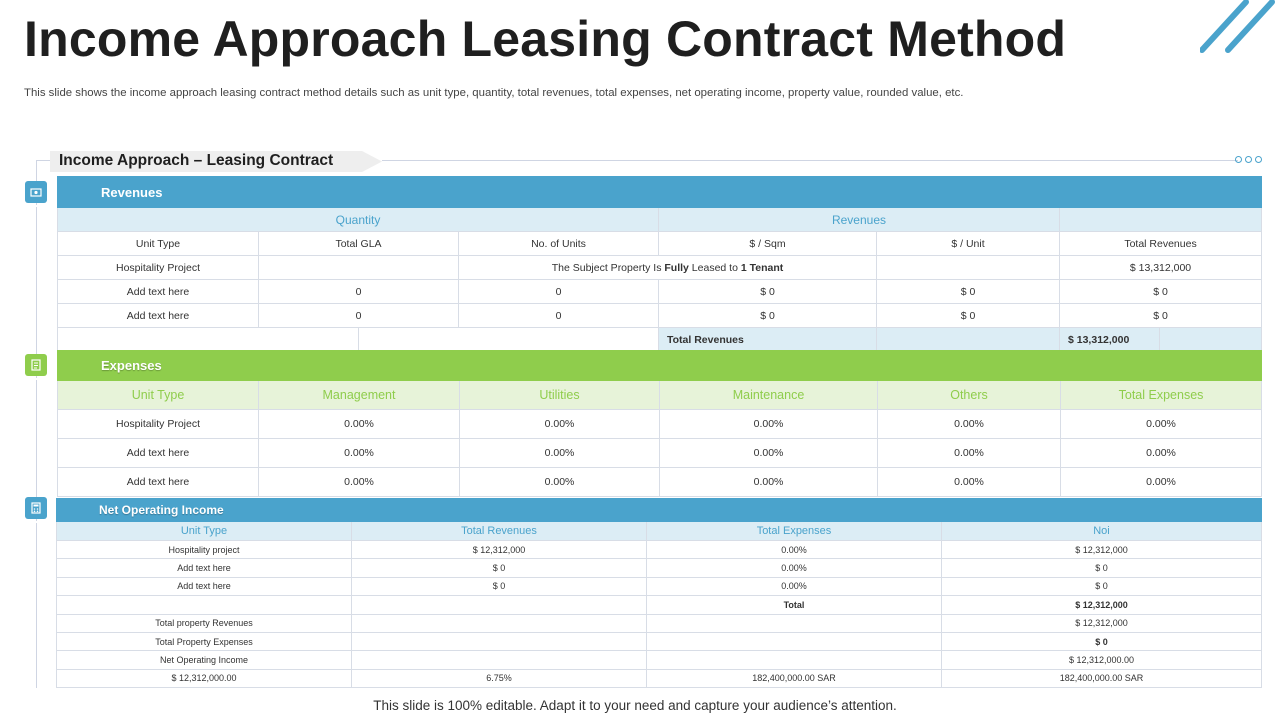 The height and width of the screenshot is (720, 1280). I want to click on cell: Total Property Expenses, so click(204, 641).